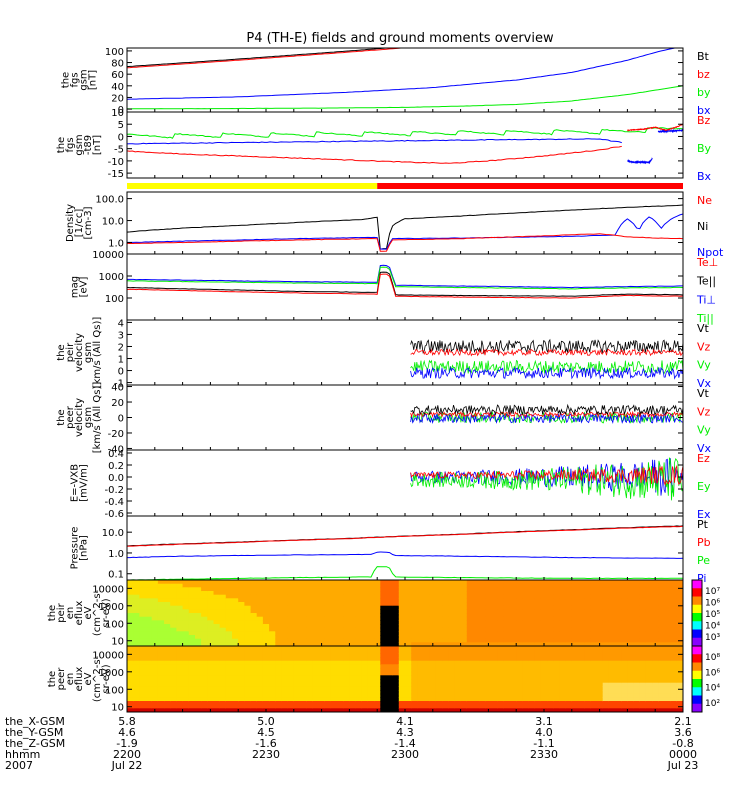  Describe the element at coordinates (75, 79) in the screenshot. I see `y-axis-label-line: fgs` at that location.